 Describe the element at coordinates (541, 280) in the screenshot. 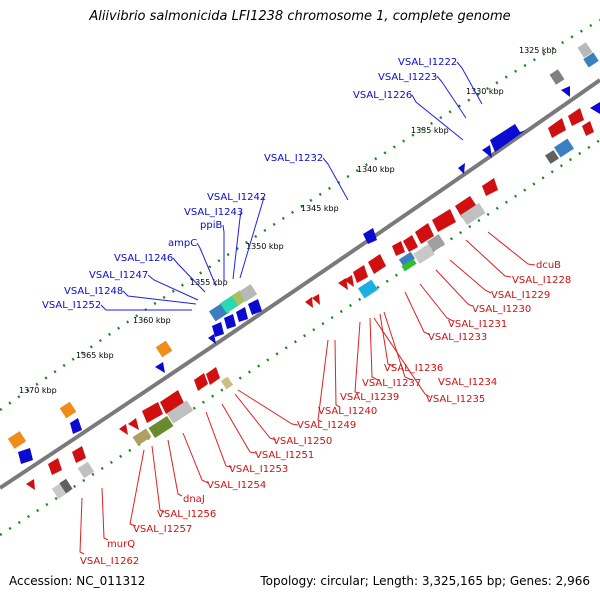

I see `gene-label: VSAL_I1228` at that location.